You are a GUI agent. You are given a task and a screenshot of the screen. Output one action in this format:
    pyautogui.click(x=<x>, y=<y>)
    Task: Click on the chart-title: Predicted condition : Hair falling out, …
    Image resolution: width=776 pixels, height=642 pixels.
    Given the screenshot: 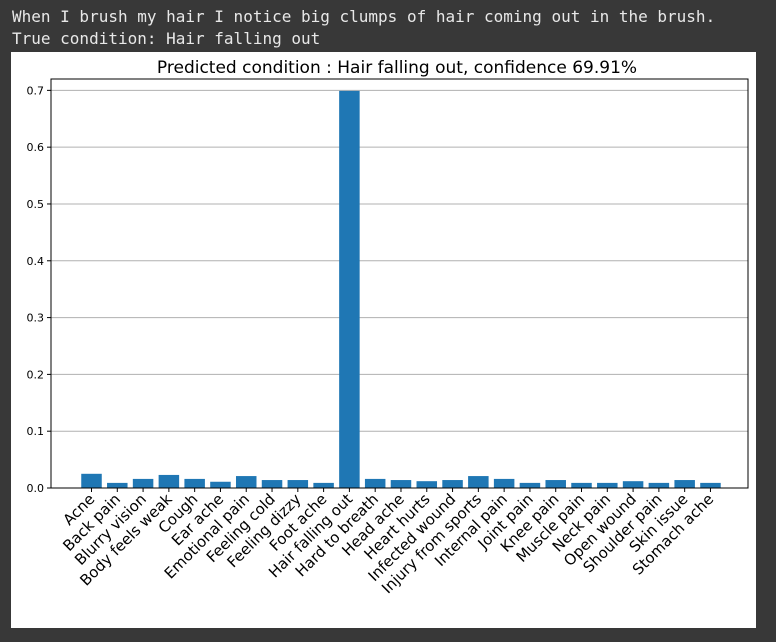 What is the action you would take?
    pyautogui.click(x=397, y=68)
    